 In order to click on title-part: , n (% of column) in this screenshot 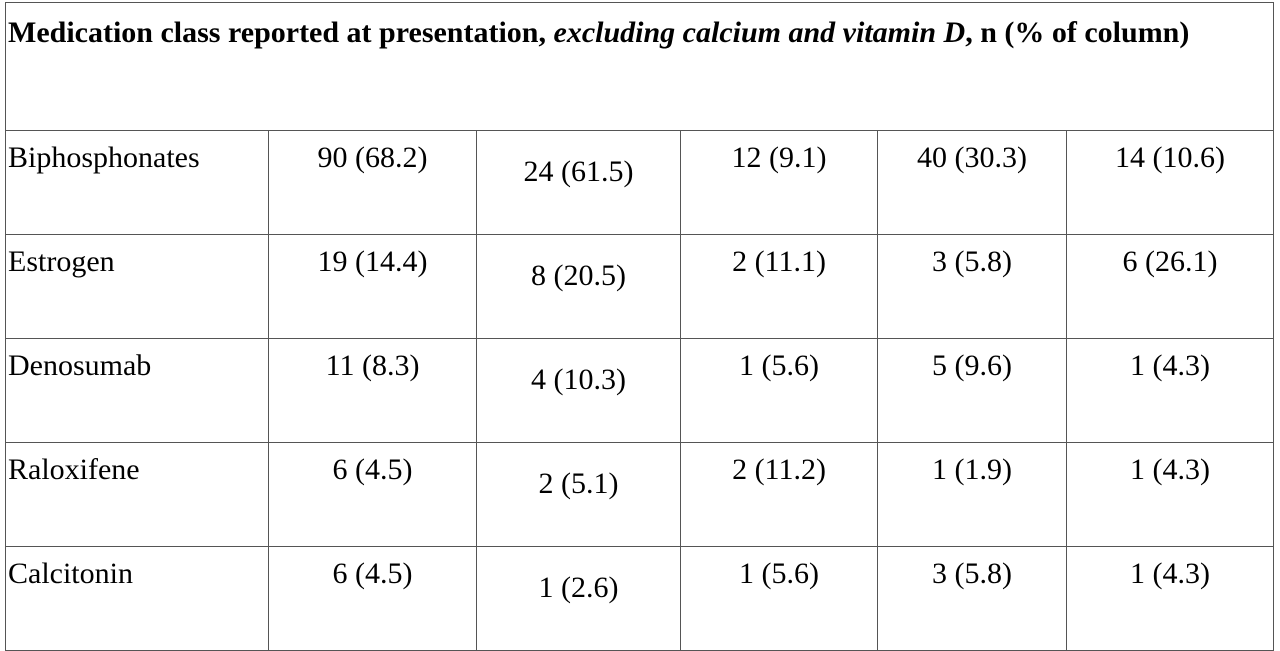, I will do `click(1077, 32)`.